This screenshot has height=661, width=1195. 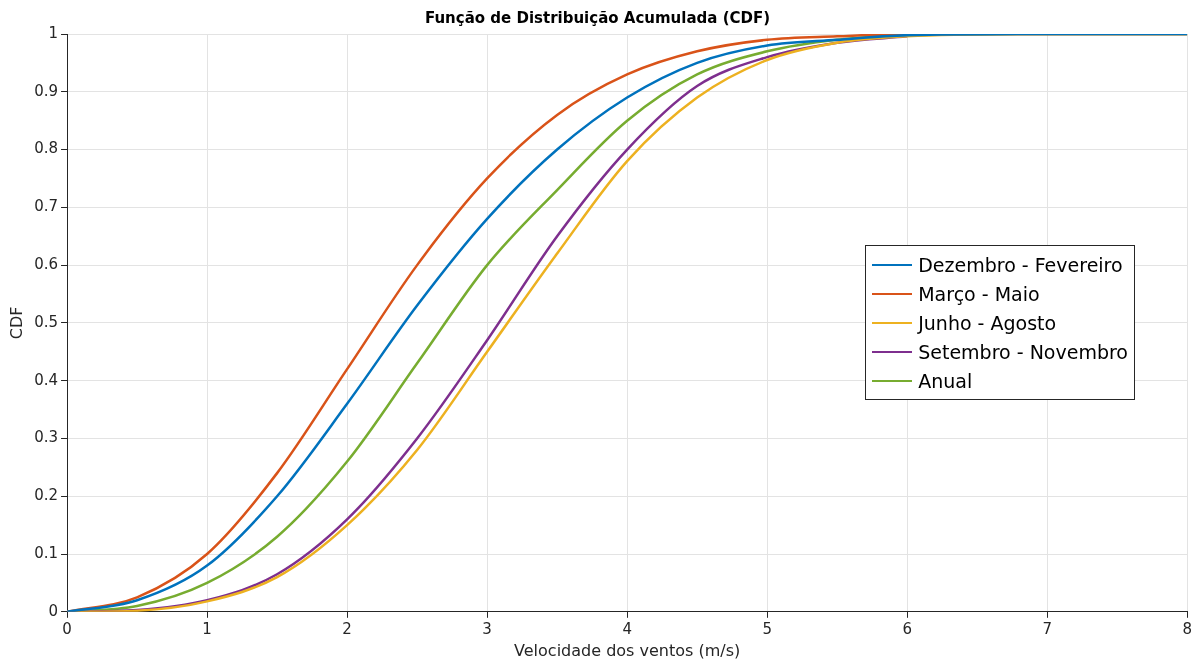 I want to click on y-tick-label: 0.1, so click(x=46, y=552).